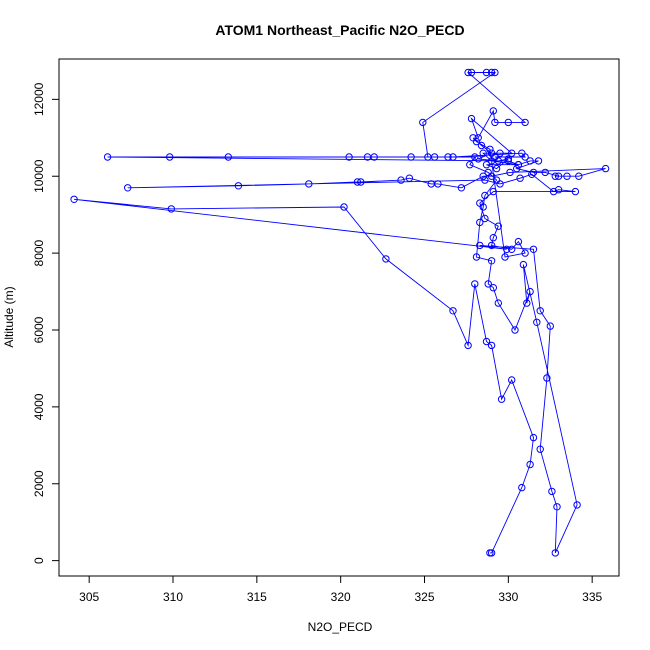  What do you see at coordinates (173, 597) in the screenshot?
I see `x-tick-label: 310` at bounding box center [173, 597].